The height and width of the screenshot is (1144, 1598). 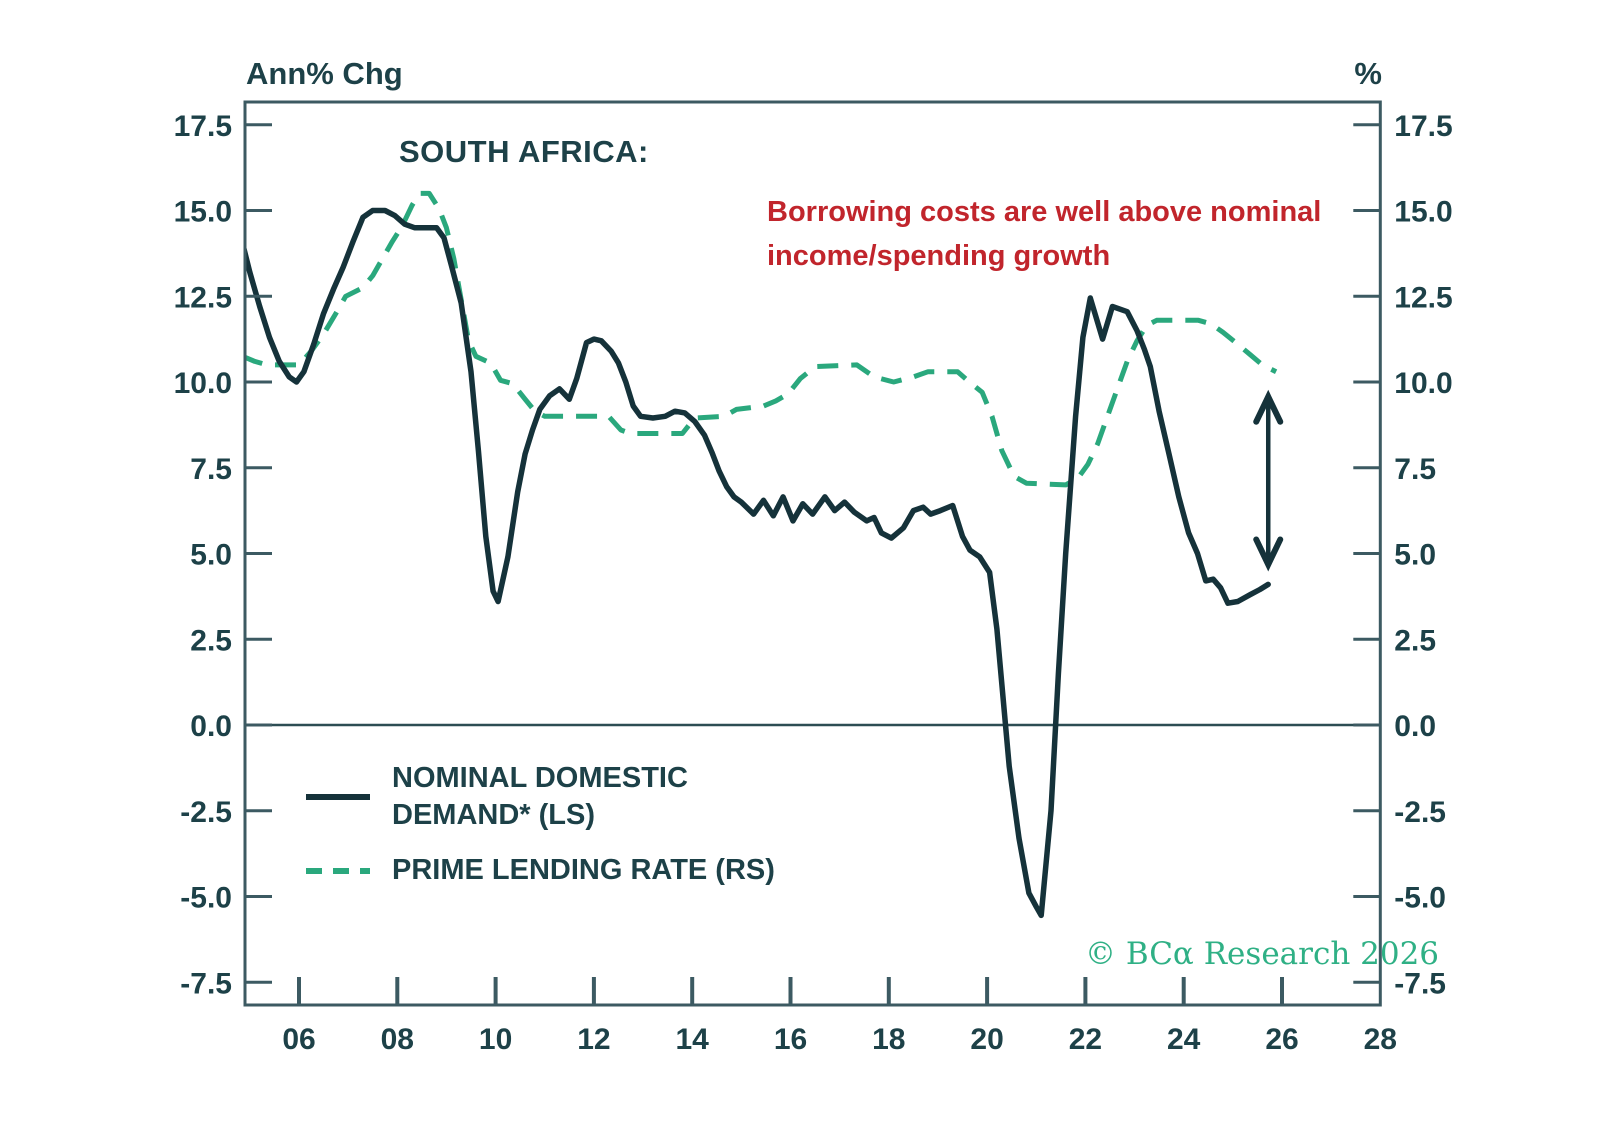 I want to click on y-tick-label-left: 15.0, so click(x=203, y=212).